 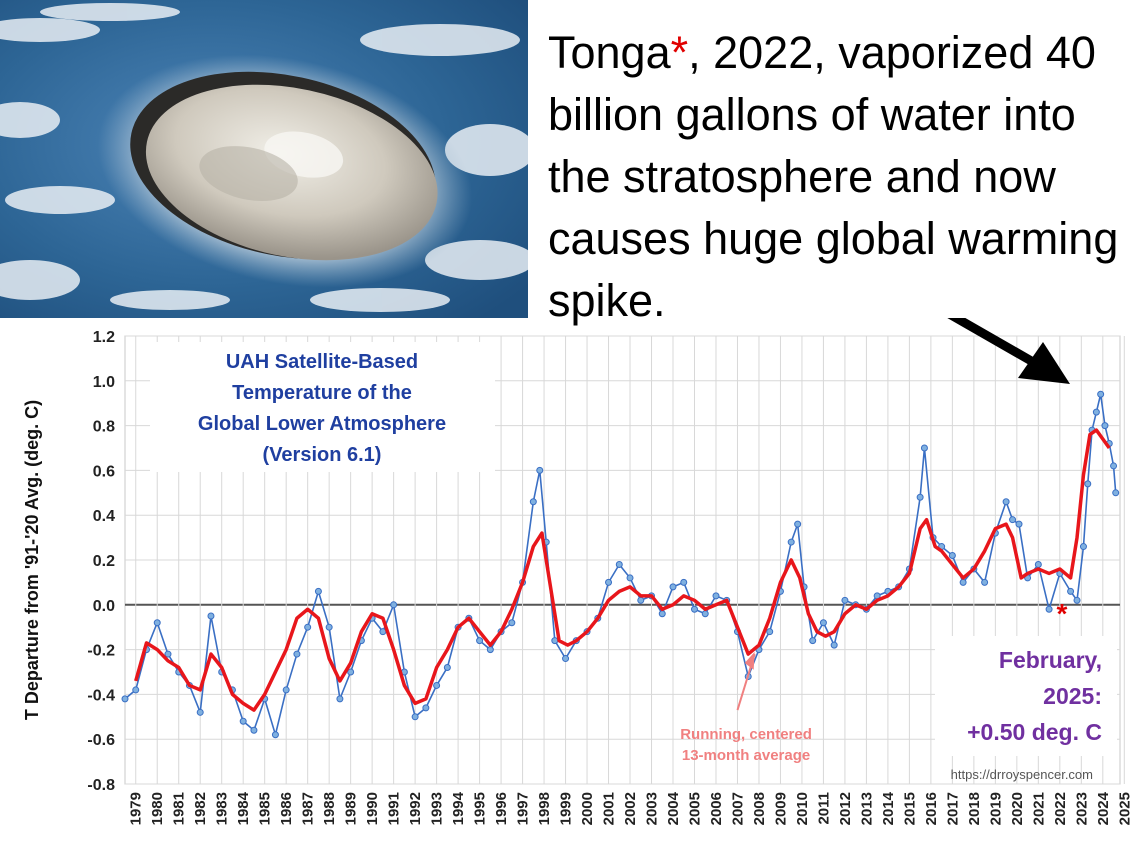 What do you see at coordinates (322, 424) in the screenshot?
I see `chart-title-line: Global Lower Atmosphere` at bounding box center [322, 424].